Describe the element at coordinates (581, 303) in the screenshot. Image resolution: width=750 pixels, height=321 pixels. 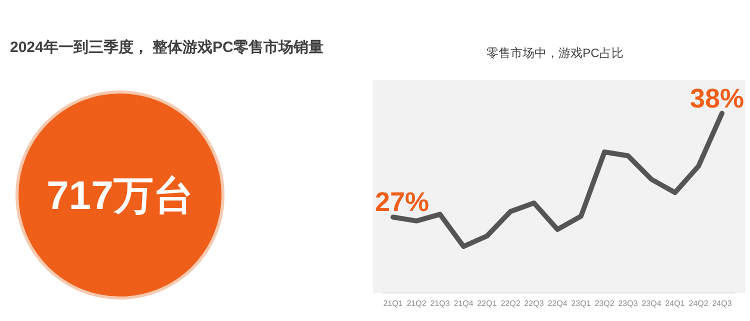
I see `x-tick-label: 23Q1` at that location.